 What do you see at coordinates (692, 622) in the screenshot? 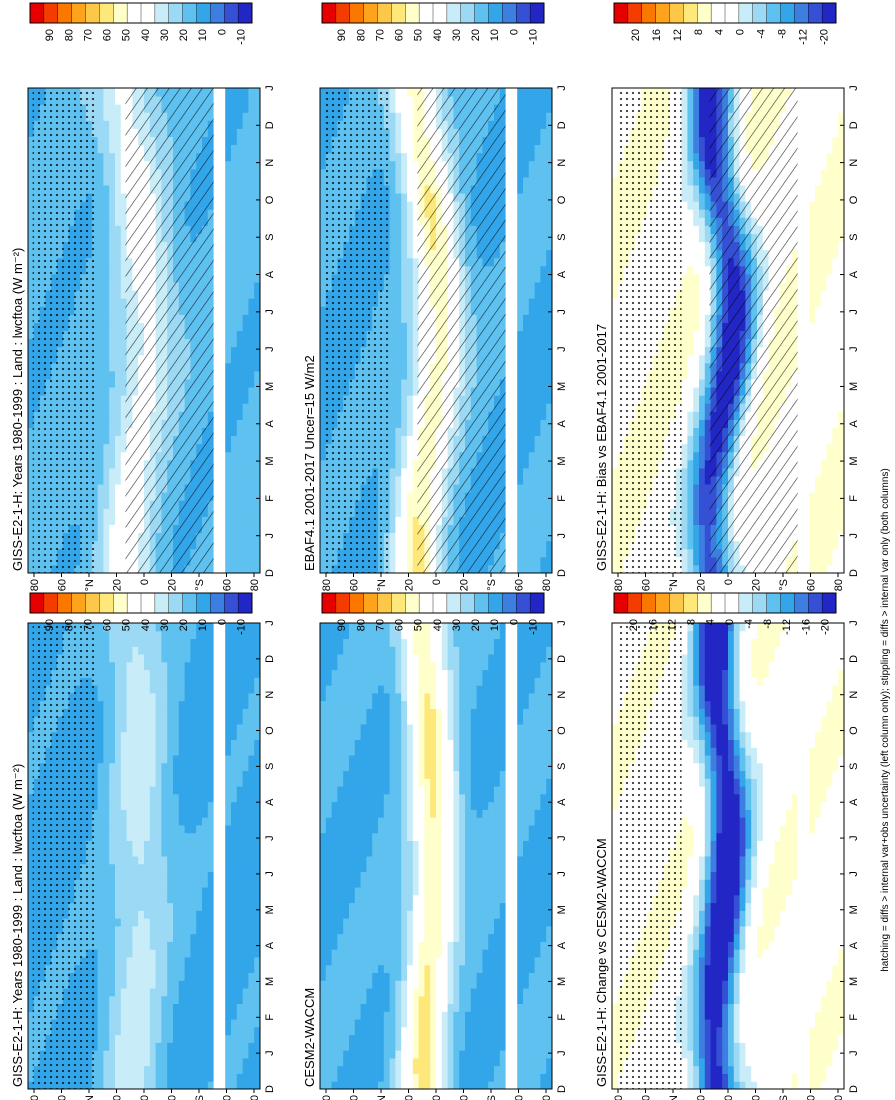
I see `colorbar-label: 8` at bounding box center [692, 622].